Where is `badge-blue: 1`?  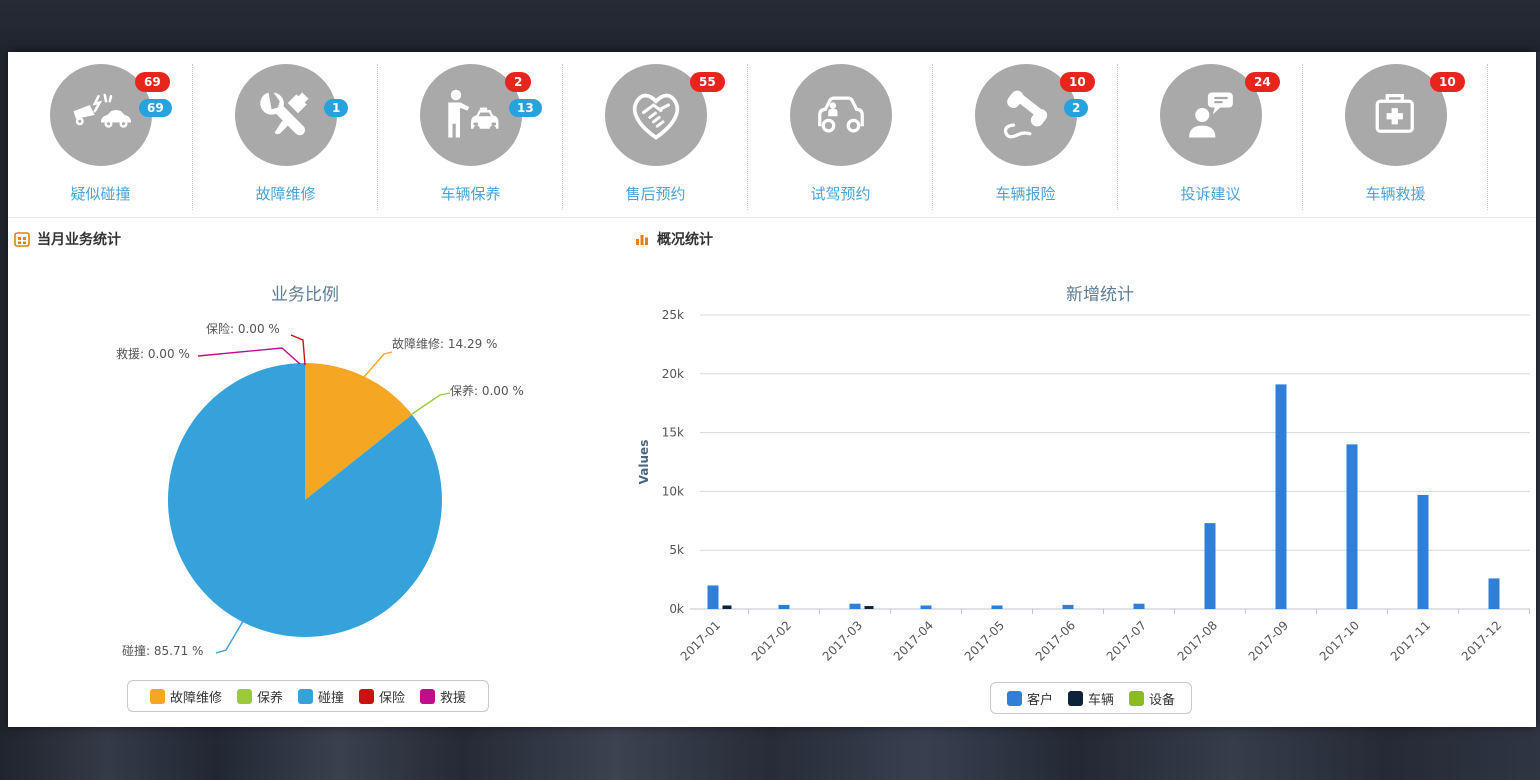
badge-blue: 1 is located at coordinates (336, 108).